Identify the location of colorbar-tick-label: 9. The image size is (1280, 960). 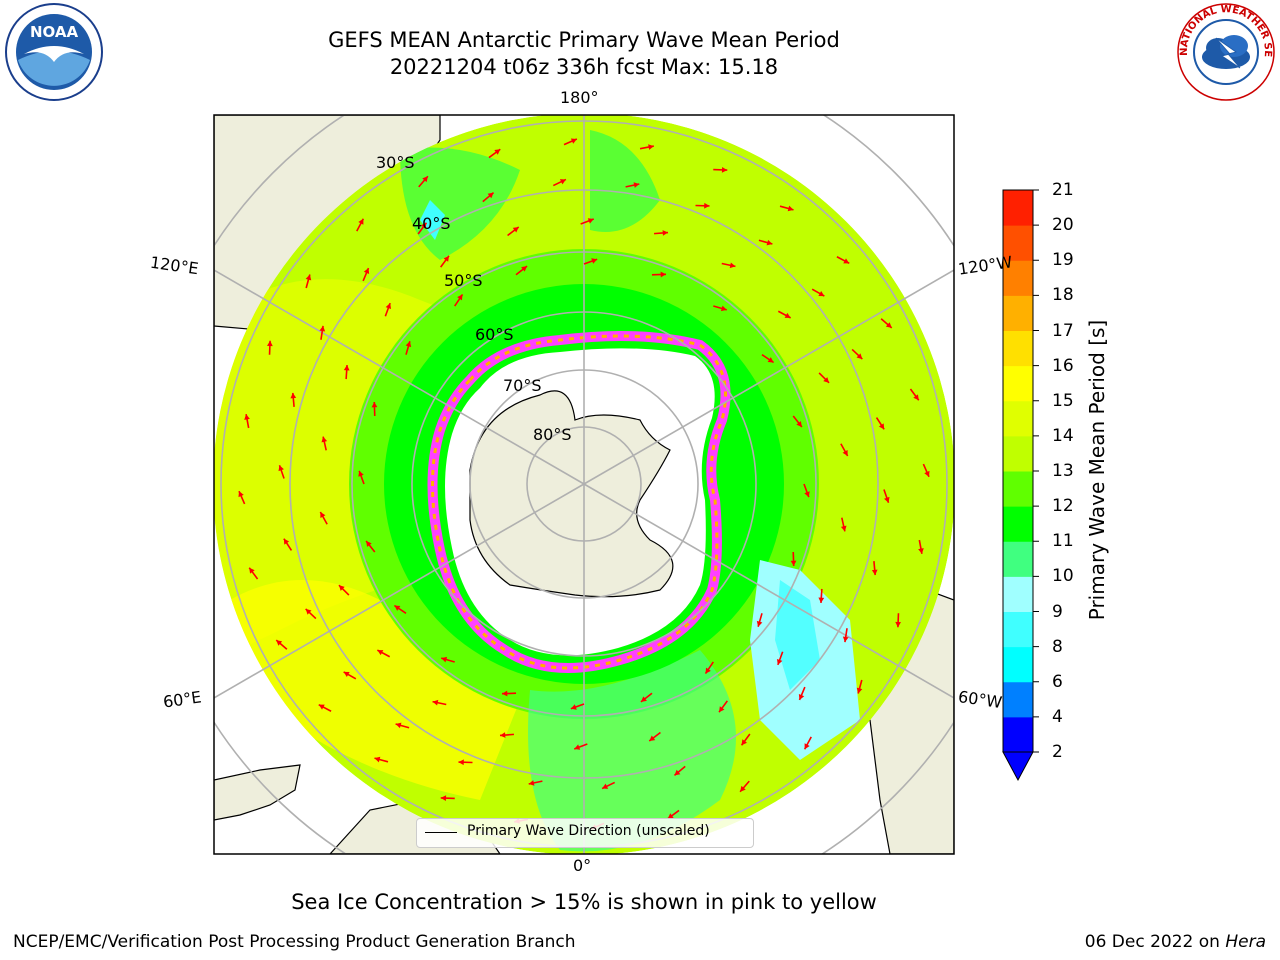
(1057, 611).